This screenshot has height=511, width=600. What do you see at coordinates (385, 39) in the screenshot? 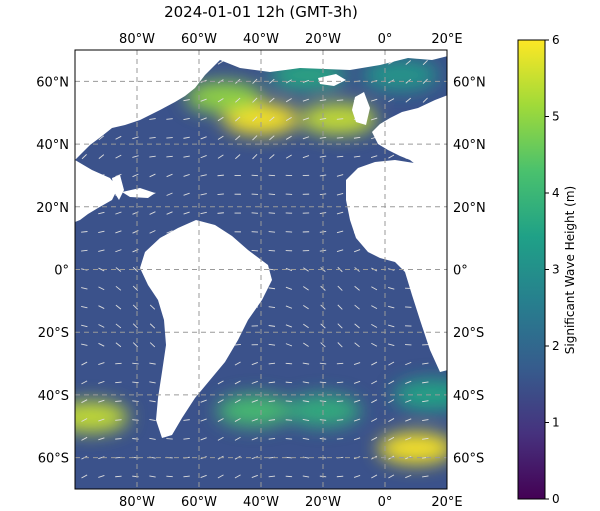
I see `longitude-label: 0°` at bounding box center [385, 39].